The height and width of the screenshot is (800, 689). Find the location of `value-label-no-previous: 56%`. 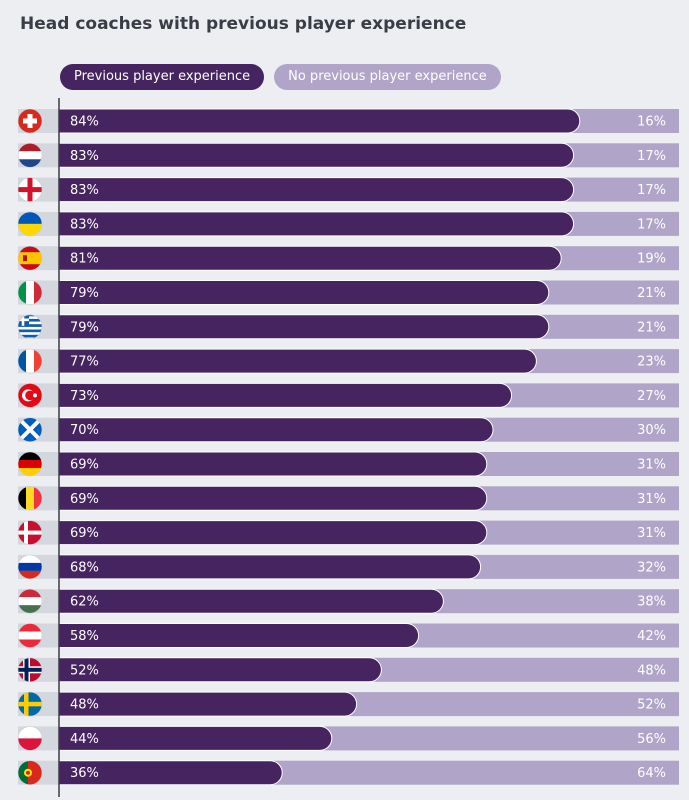

value-label-no-previous: 56% is located at coordinates (651, 739).